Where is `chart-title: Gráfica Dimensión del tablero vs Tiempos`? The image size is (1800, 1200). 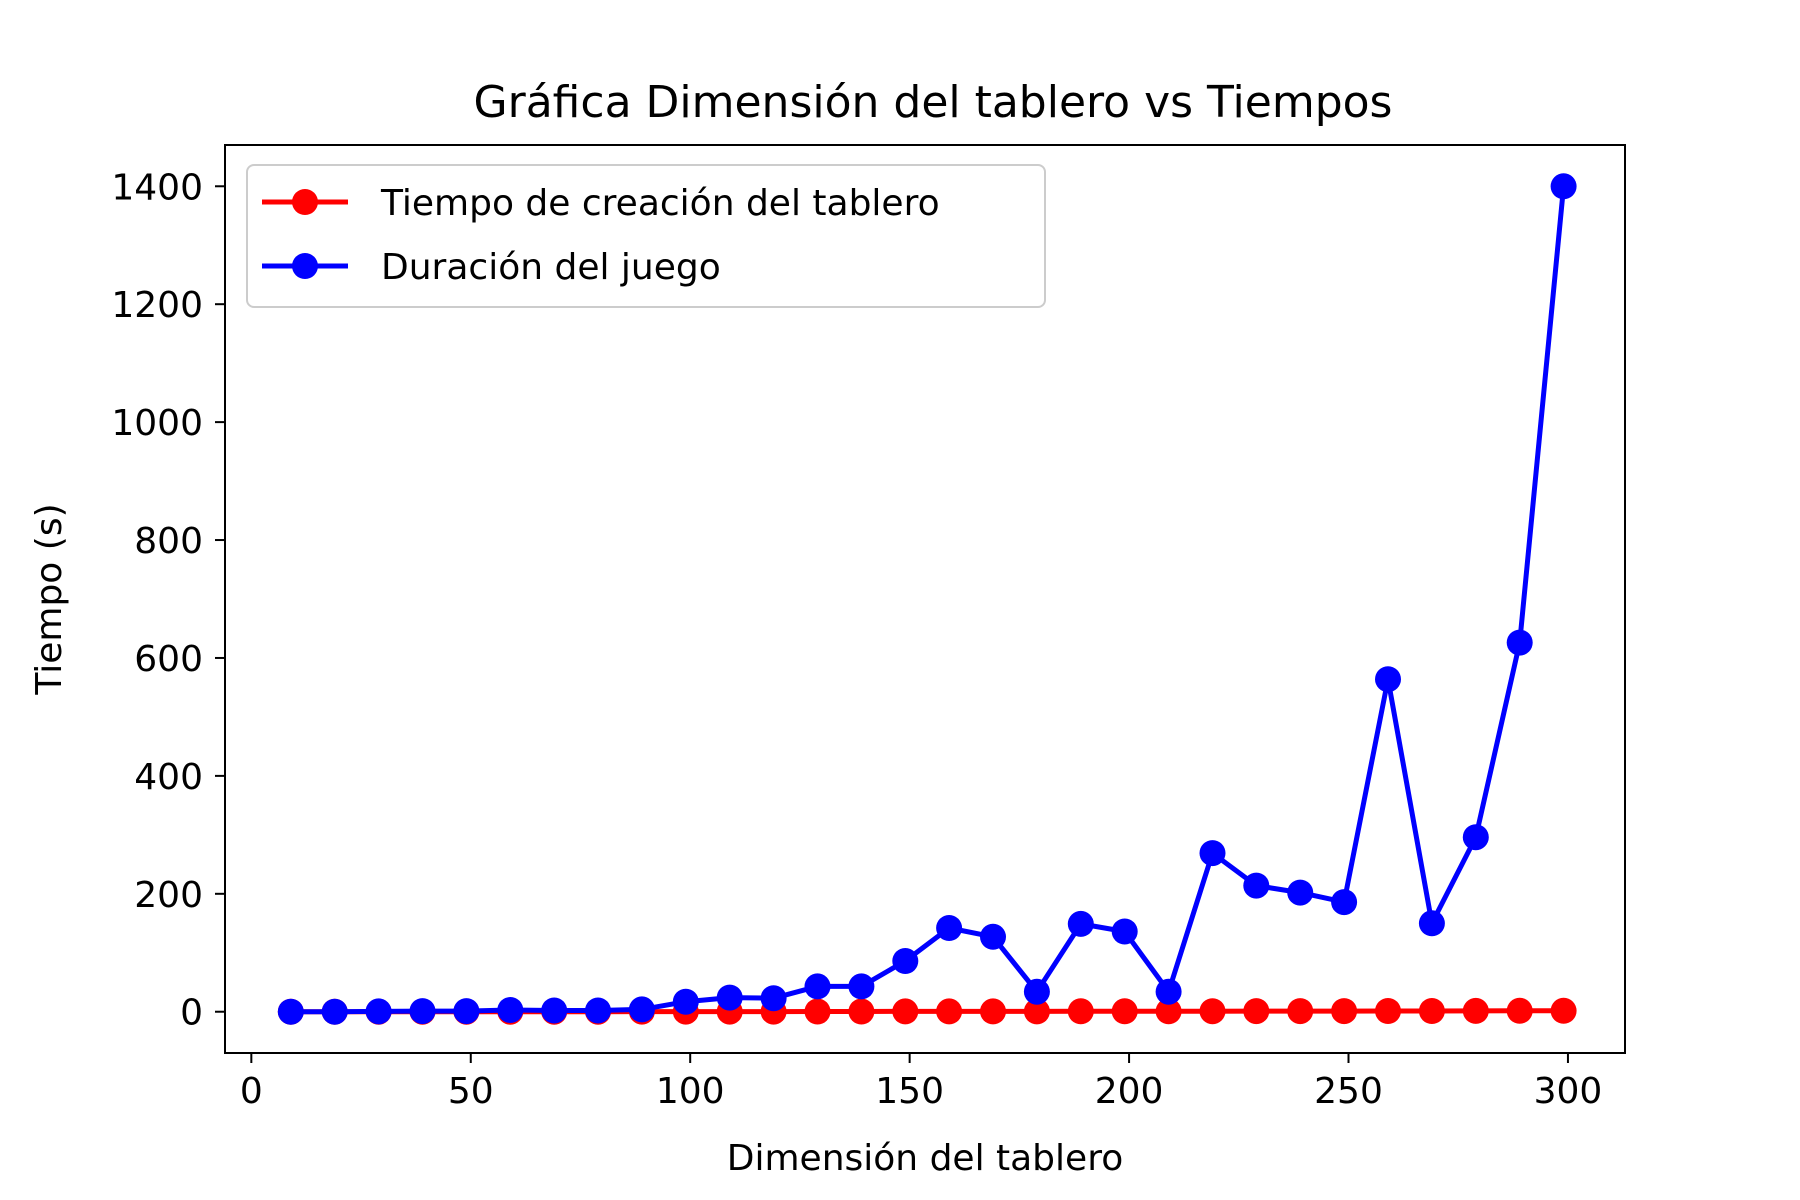
chart-title: Gráfica Dimensión del tablero vs Tiempos is located at coordinates (933, 102).